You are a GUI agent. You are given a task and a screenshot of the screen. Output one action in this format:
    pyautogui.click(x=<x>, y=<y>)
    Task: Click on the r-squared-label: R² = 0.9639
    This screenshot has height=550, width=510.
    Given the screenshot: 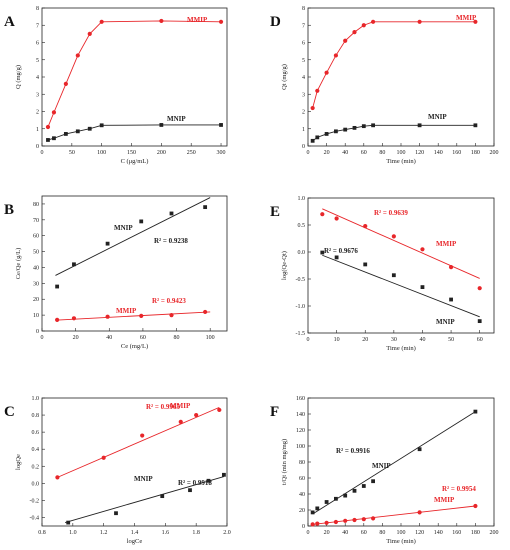 What is the action you would take?
    pyautogui.click(x=391, y=213)
    